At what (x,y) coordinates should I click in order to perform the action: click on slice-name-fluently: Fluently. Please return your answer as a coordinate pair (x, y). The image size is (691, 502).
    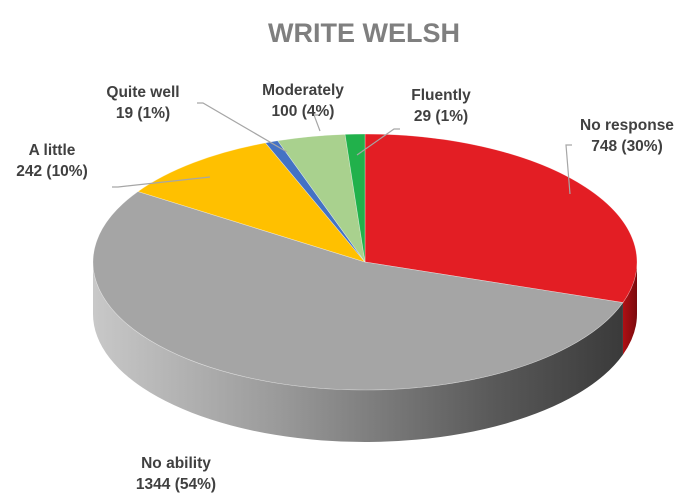
    Looking at the image, I should click on (441, 95).